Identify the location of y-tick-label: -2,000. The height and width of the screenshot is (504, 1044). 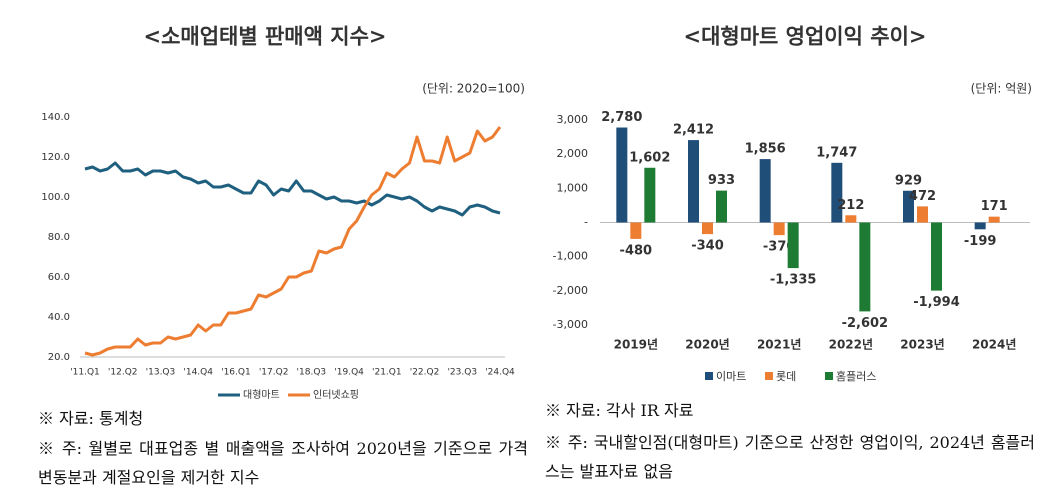
(570, 290).